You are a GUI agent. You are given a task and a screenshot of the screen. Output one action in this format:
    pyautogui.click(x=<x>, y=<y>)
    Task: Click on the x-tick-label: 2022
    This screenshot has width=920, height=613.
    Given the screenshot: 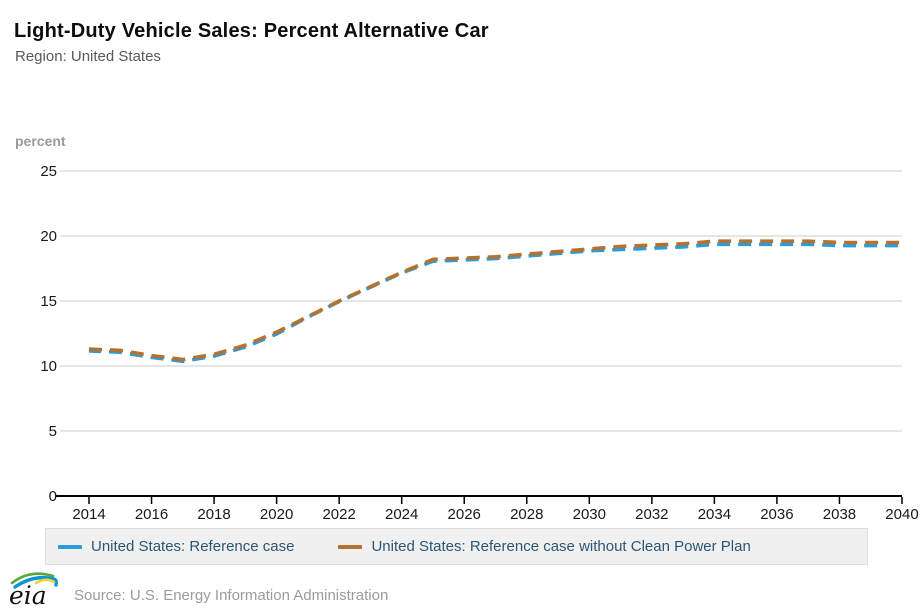 What is the action you would take?
    pyautogui.click(x=338, y=514)
    